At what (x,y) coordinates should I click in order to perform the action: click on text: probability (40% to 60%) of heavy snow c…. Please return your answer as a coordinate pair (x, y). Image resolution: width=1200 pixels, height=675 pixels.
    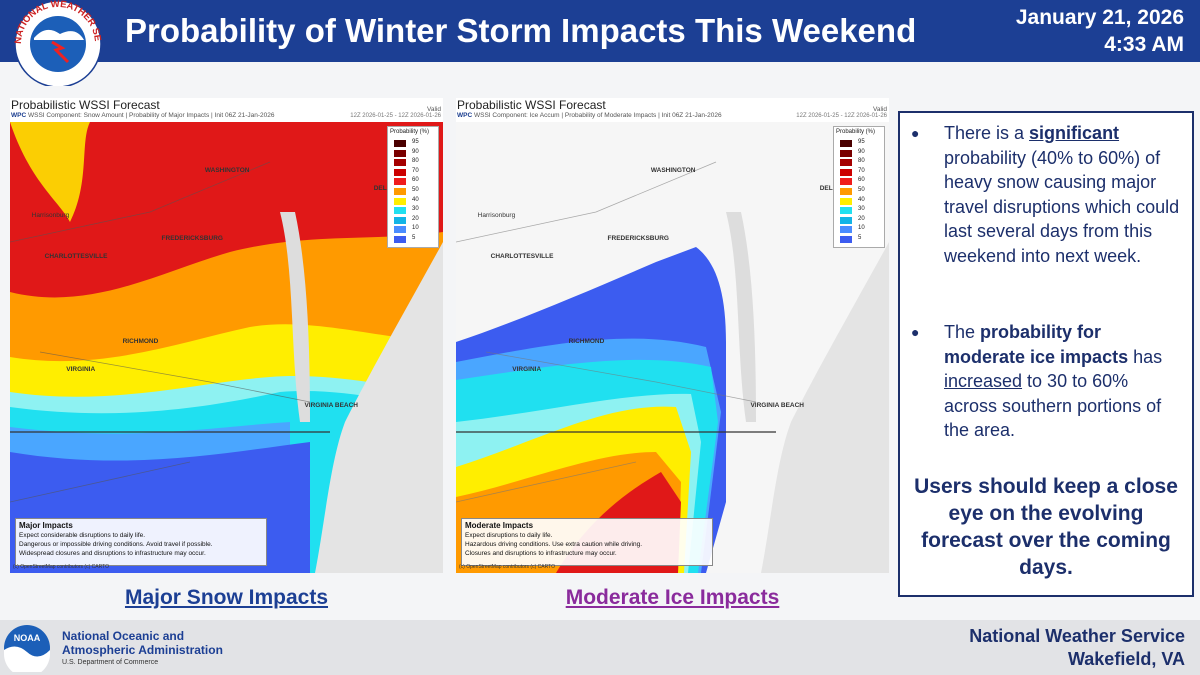
    Looking at the image, I should click on (1062, 206).